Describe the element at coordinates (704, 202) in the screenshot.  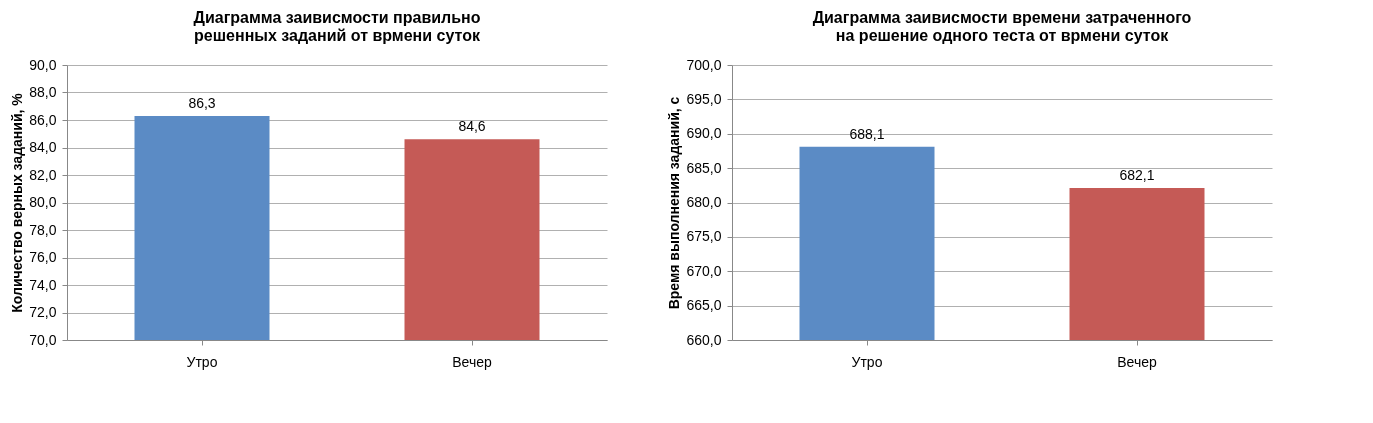
I see `y-tick-label: 680,0` at that location.